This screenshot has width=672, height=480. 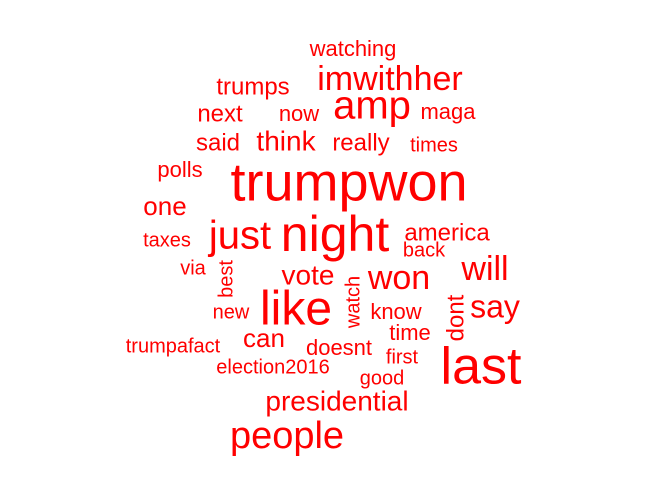 What do you see at coordinates (299, 113) in the screenshot?
I see `word-now: now` at bounding box center [299, 113].